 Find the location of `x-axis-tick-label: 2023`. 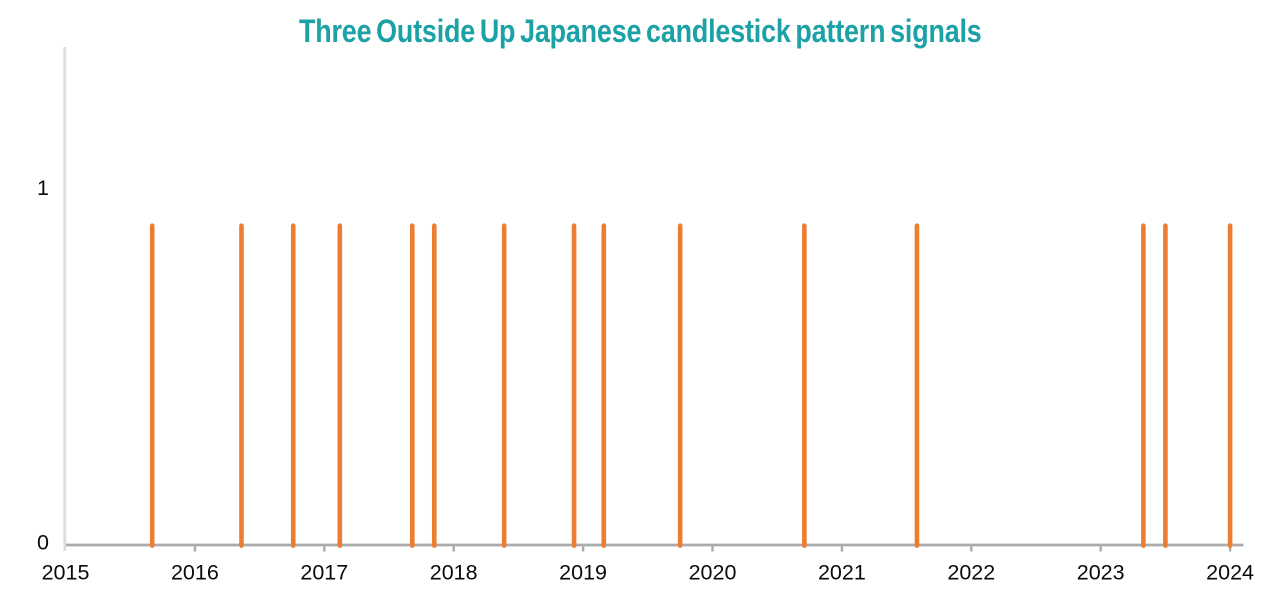

x-axis-tick-label: 2023 is located at coordinates (1101, 573).